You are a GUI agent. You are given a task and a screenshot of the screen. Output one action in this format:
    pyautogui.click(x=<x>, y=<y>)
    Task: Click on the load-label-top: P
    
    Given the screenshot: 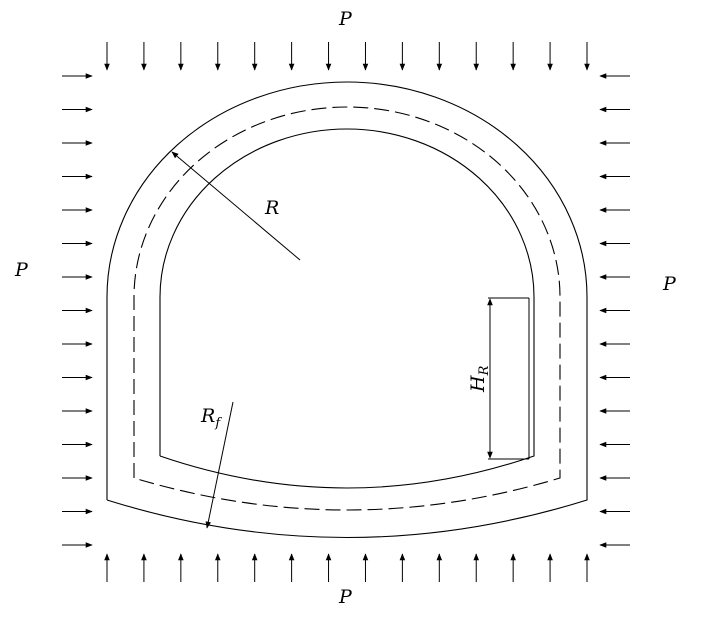 What is the action you would take?
    pyautogui.click(x=345, y=19)
    